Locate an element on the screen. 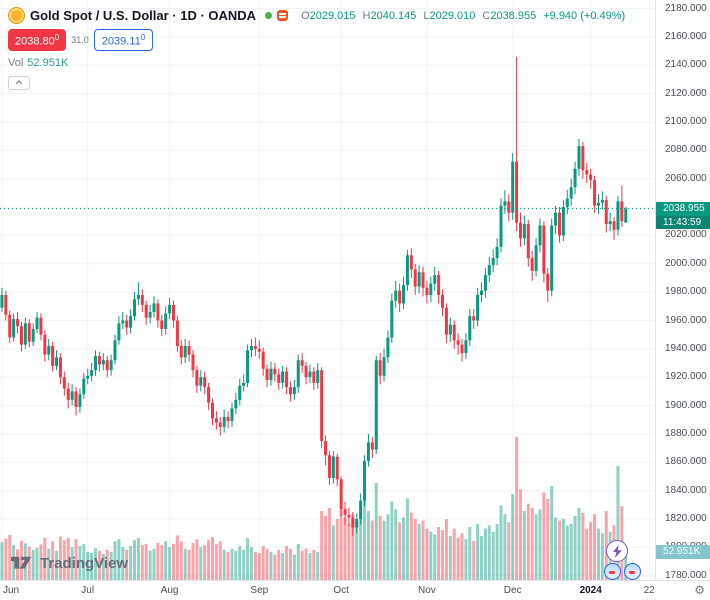  symbol-title: Gold Spot / U.S. Dollar · 1D · OANDA is located at coordinates (143, 15).